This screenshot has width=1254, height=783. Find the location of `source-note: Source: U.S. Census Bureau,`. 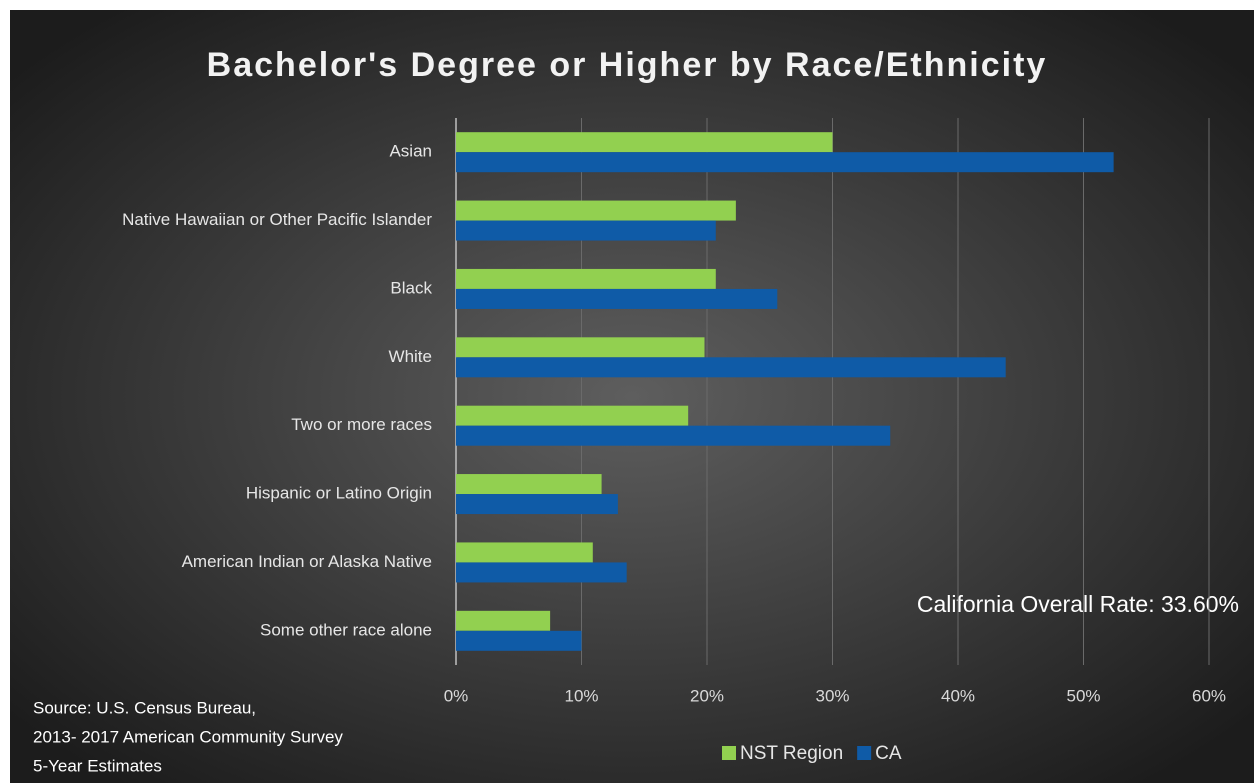

source-note: Source: U.S. Census Bureau, is located at coordinates (144, 707).